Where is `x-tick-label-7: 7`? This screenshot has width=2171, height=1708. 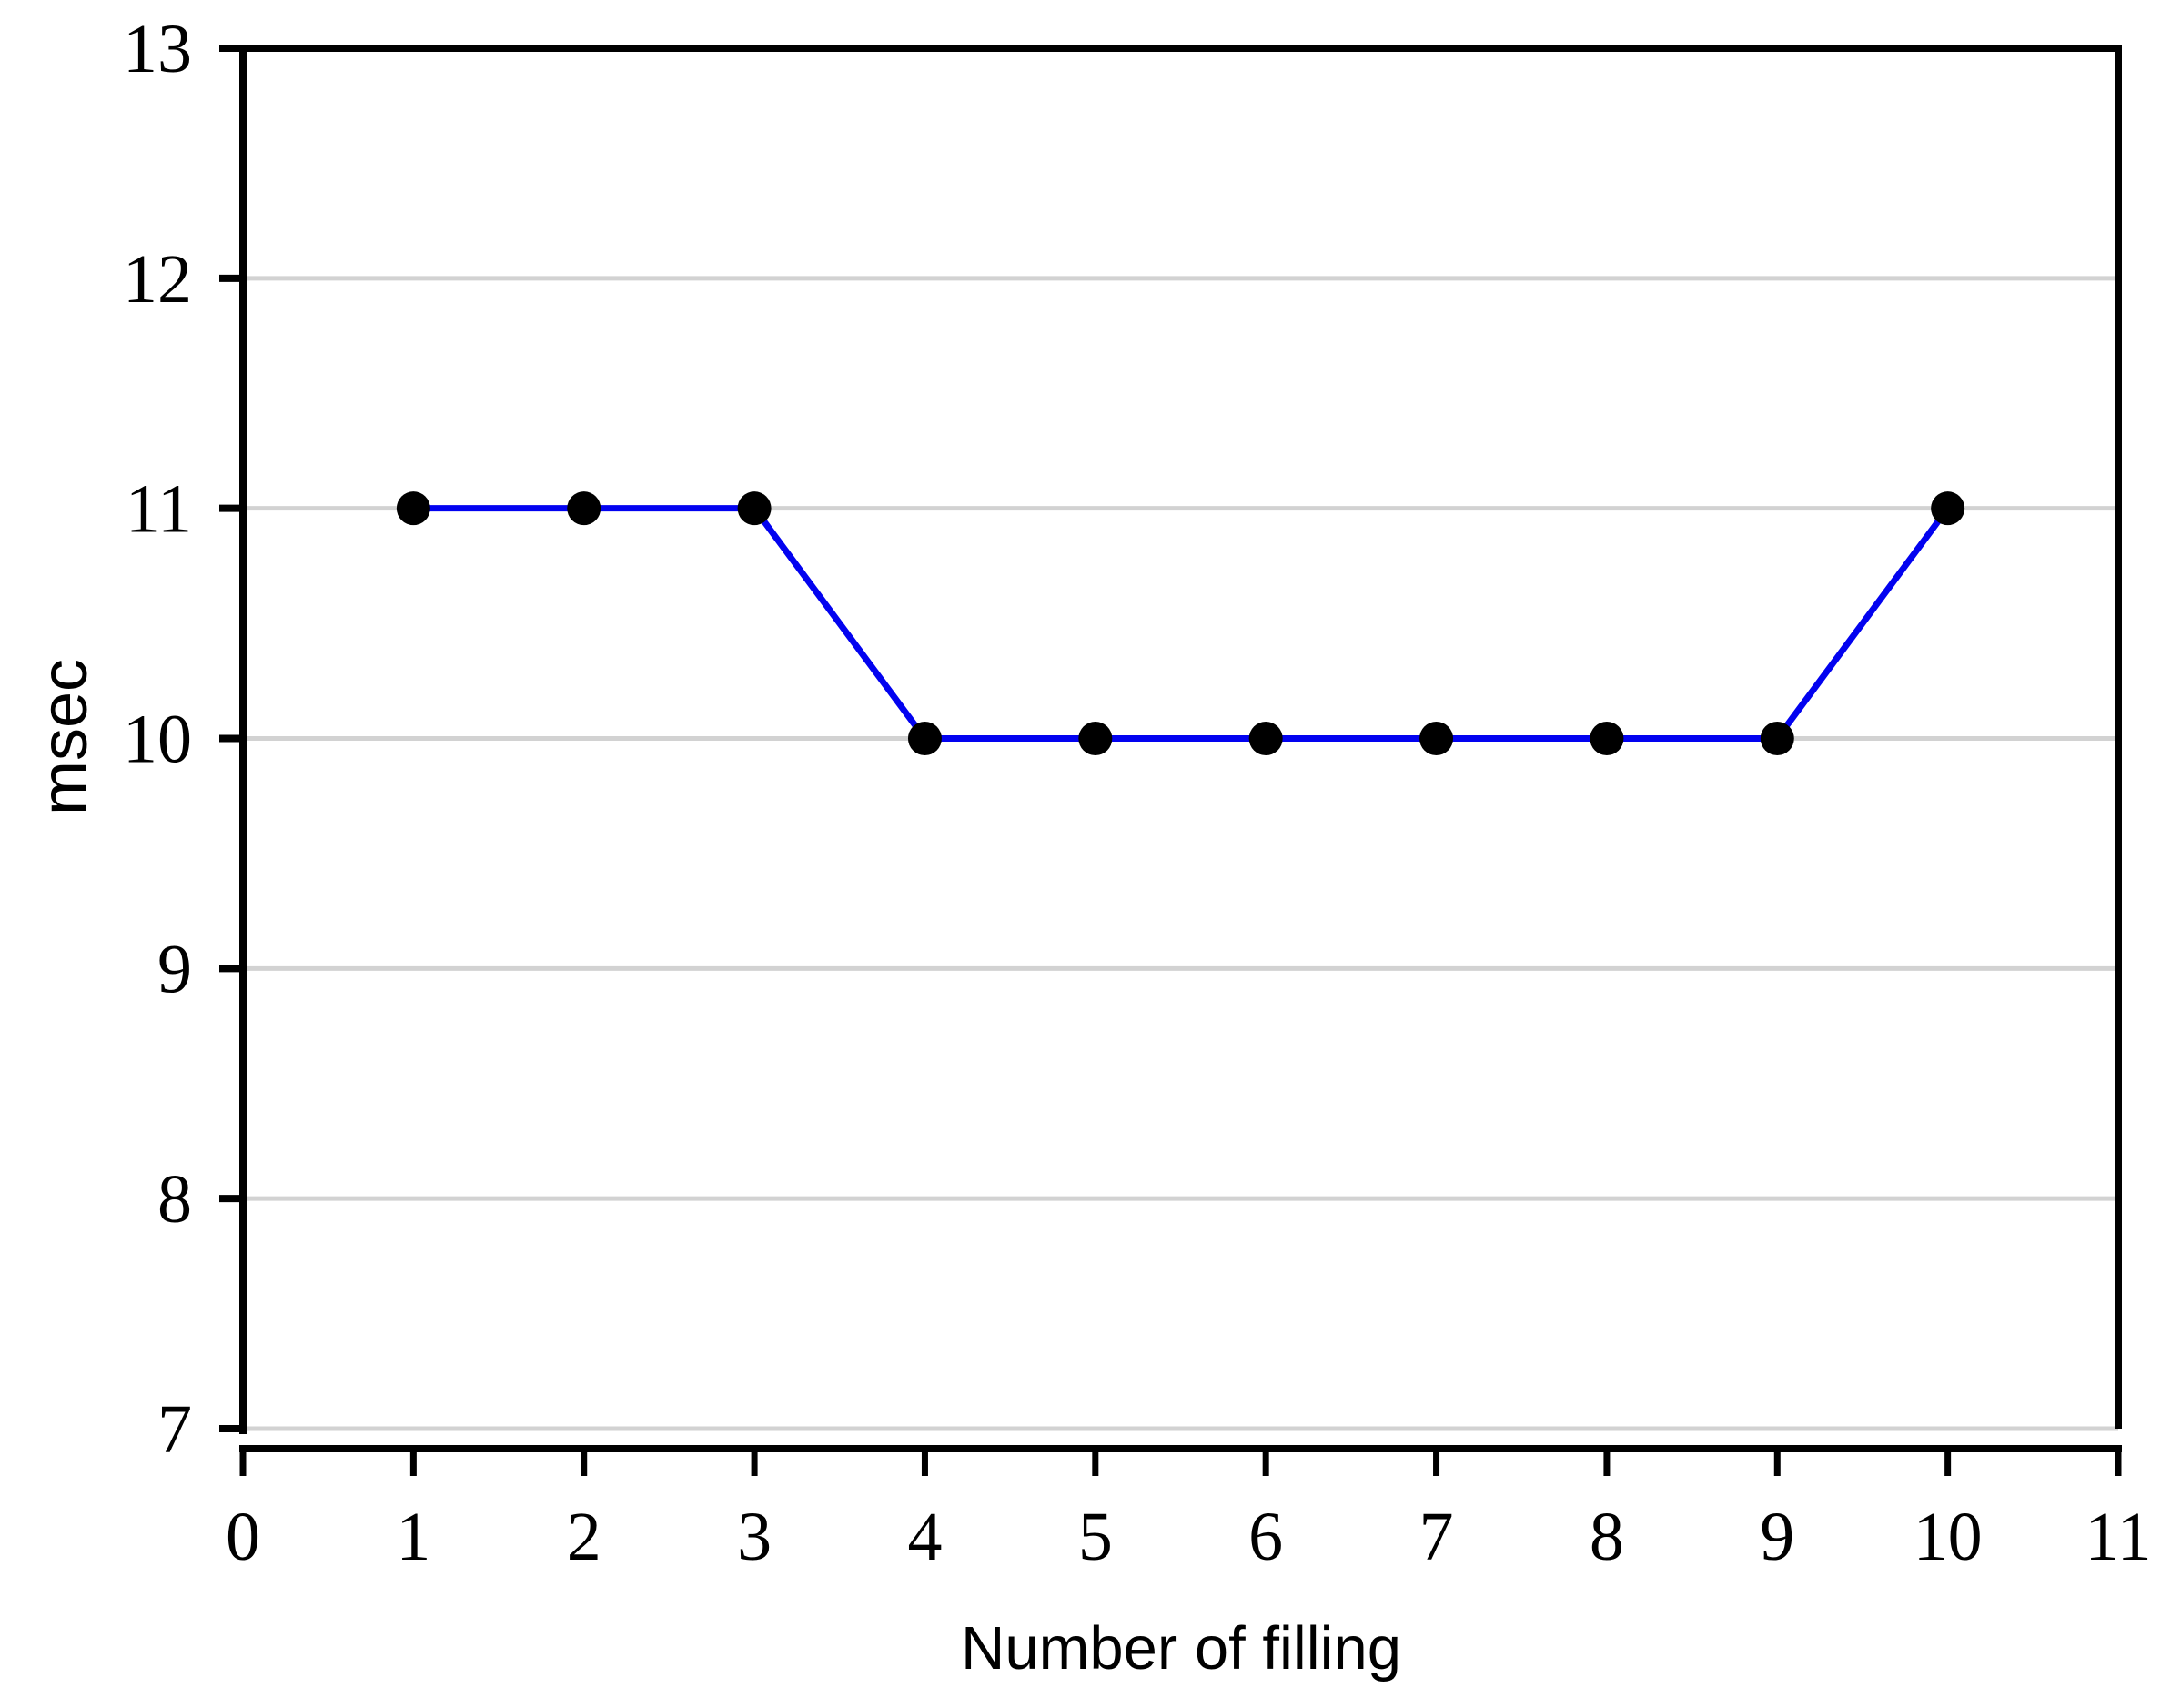
x-tick-label-7: 7 is located at coordinates (1436, 1537).